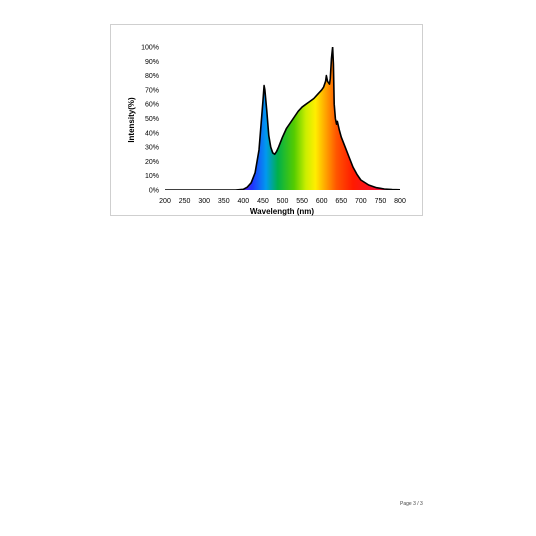 The height and width of the screenshot is (536, 536). What do you see at coordinates (152, 105) in the screenshot?
I see `y-tick-label: 60%` at bounding box center [152, 105].